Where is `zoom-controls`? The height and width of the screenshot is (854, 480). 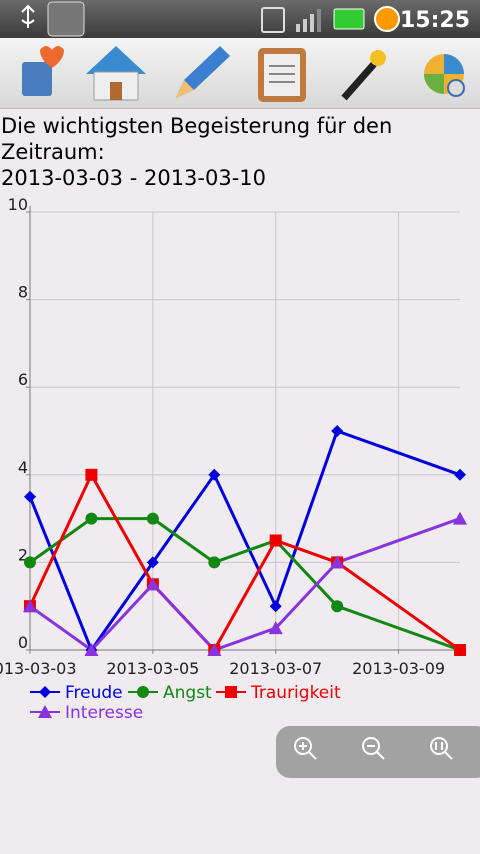 zoom-controls is located at coordinates (378, 752).